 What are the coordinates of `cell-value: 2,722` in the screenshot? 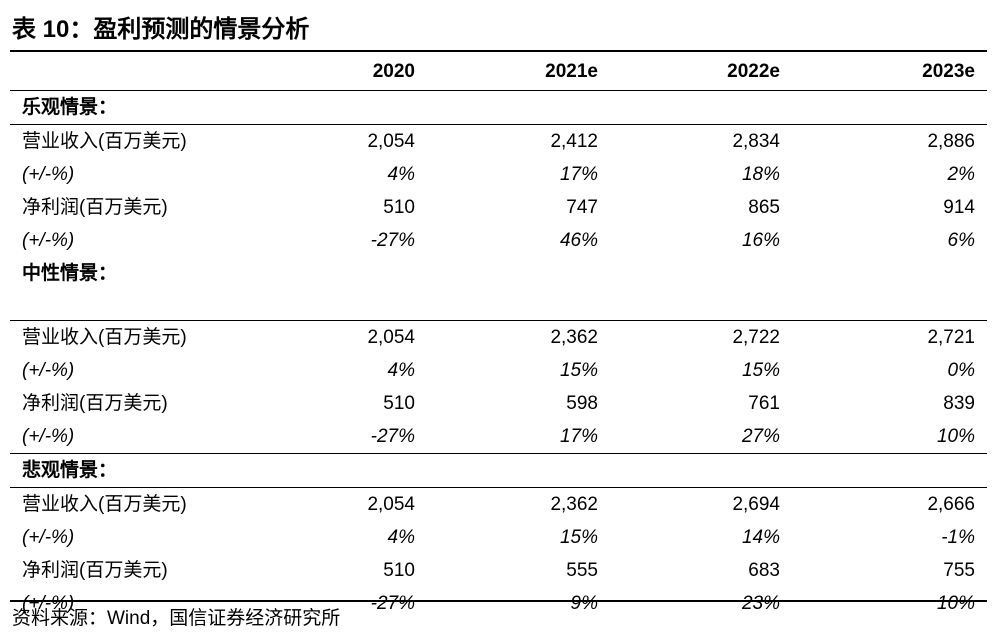 It's located at (701, 337).